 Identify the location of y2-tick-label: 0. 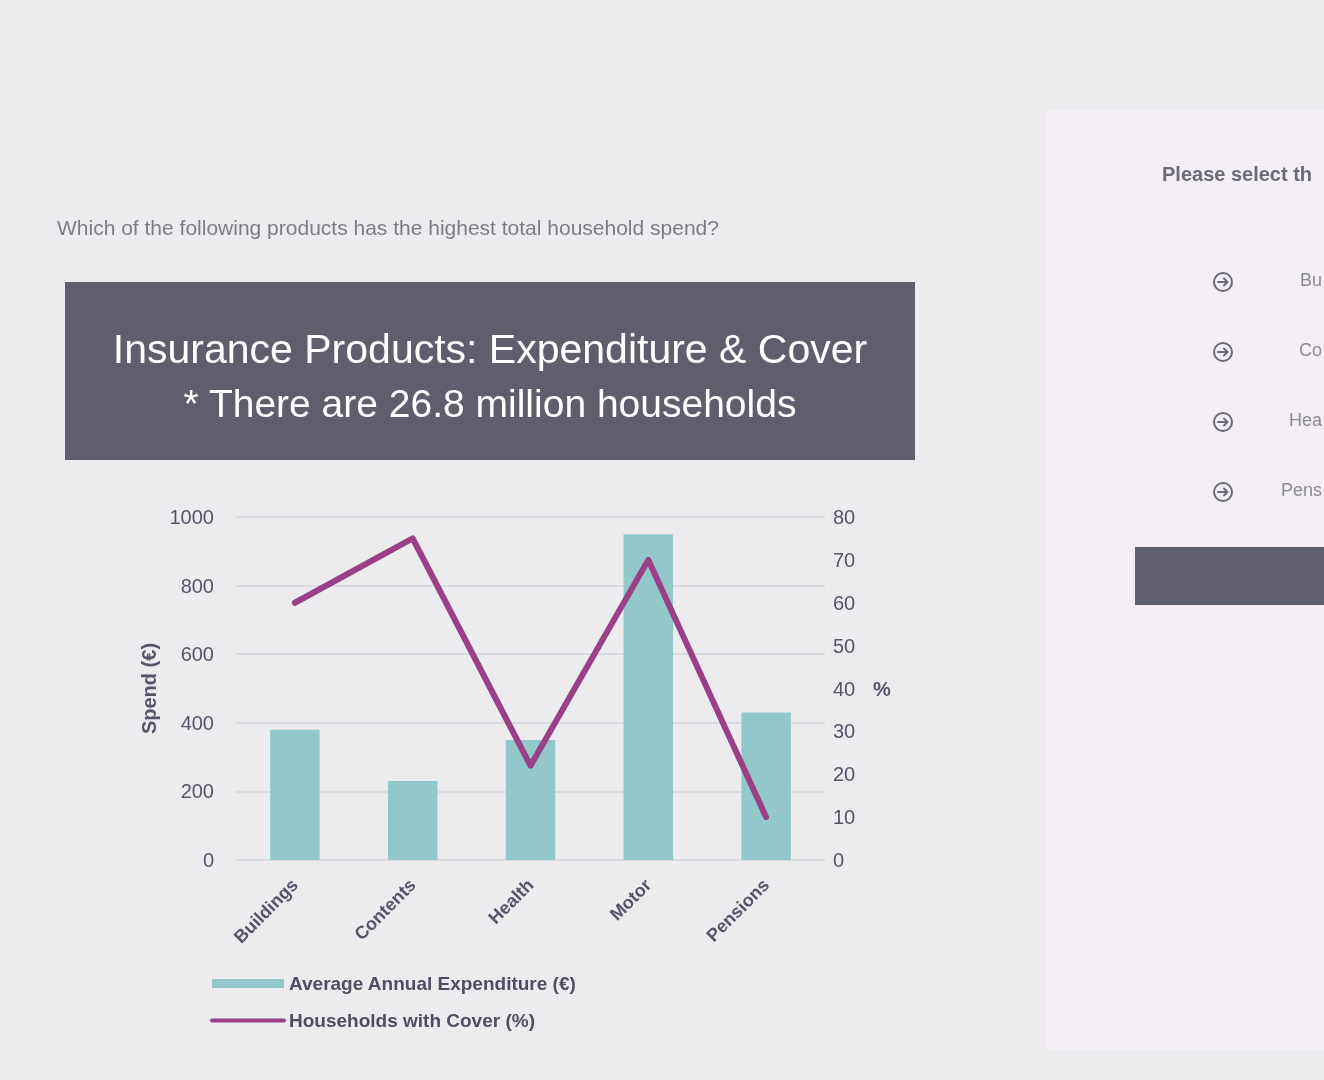
(839, 860).